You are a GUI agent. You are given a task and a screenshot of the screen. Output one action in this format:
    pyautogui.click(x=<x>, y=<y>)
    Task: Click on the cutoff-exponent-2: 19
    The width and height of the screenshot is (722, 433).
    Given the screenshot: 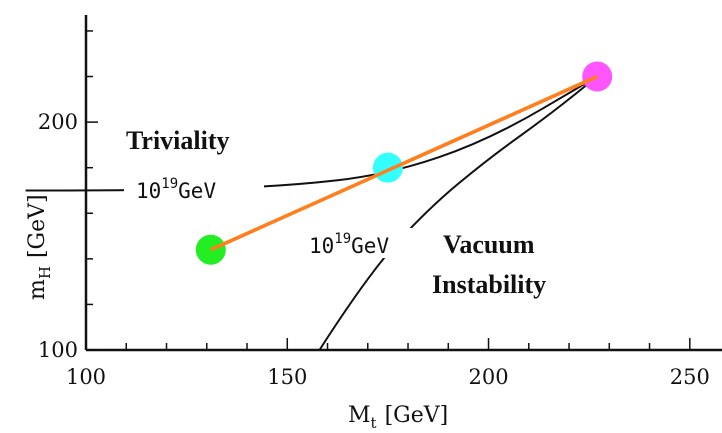 What is the action you would take?
    pyautogui.click(x=342, y=239)
    